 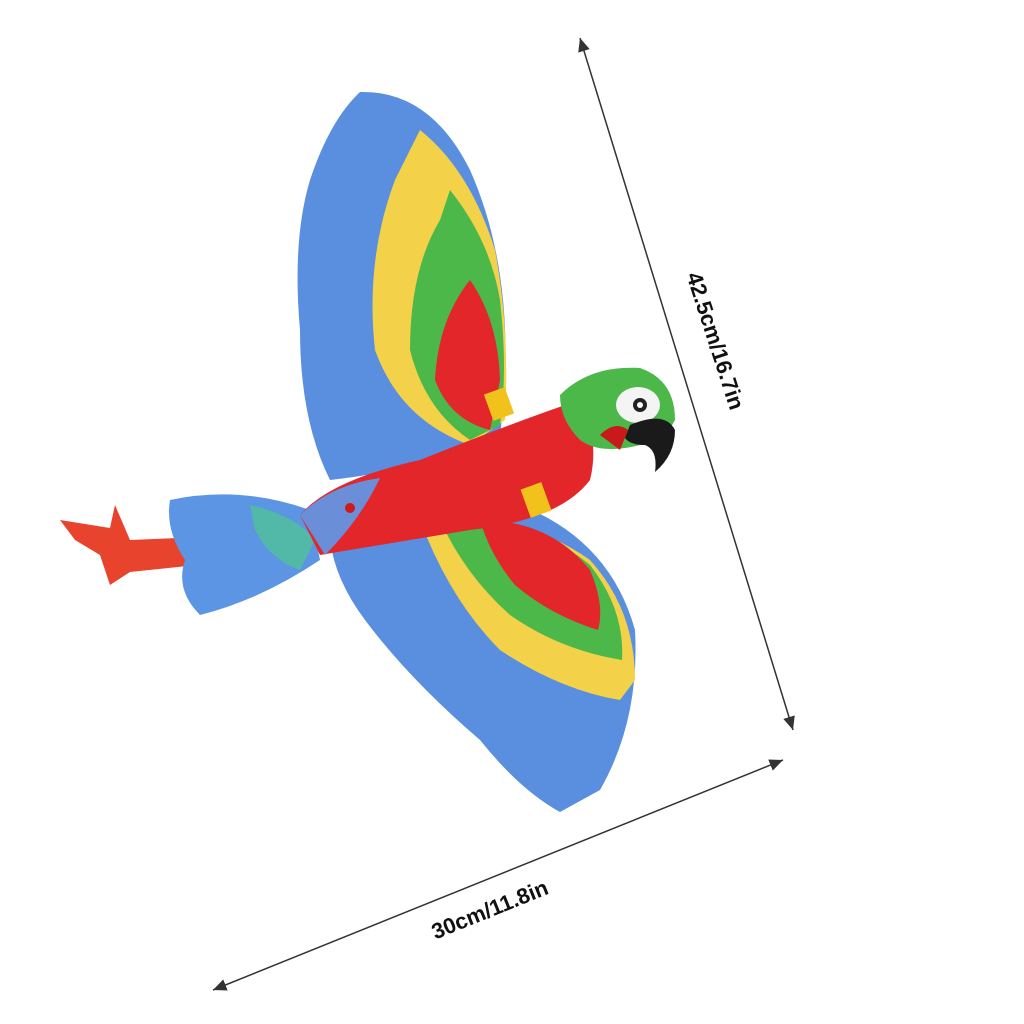 What do you see at coordinates (402, 285) in the screenshot?
I see `upper-wing` at bounding box center [402, 285].